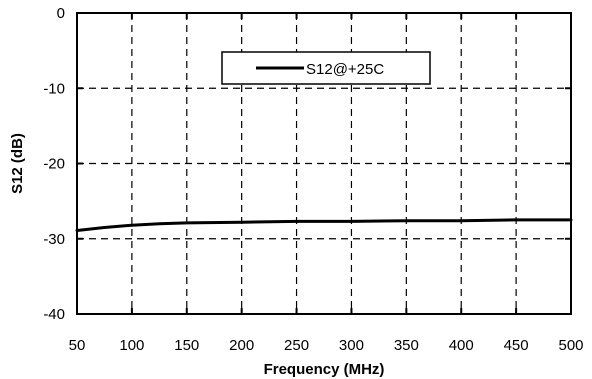 This screenshot has width=592, height=379. Describe the element at coordinates (461, 345) in the screenshot. I see `x-tick-label: 400` at that location.